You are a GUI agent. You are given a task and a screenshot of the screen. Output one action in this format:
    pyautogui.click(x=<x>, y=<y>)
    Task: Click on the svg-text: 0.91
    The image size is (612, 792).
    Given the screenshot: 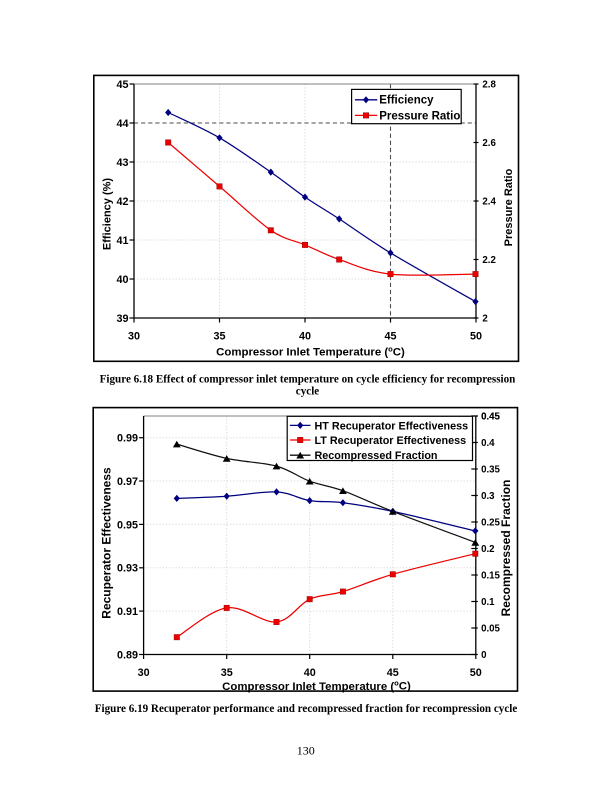 What is the action you would take?
    pyautogui.click(x=127, y=612)
    